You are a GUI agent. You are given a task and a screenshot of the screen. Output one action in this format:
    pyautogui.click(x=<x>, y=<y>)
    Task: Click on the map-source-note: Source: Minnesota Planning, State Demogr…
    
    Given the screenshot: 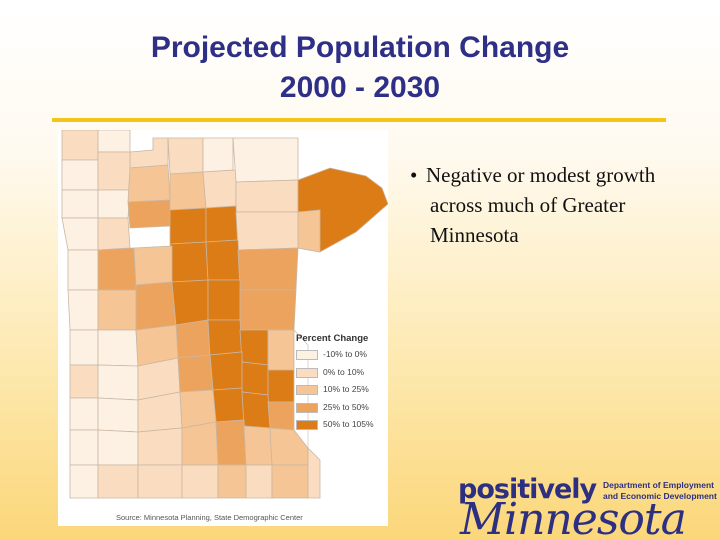 What is the action you would take?
    pyautogui.click(x=209, y=517)
    